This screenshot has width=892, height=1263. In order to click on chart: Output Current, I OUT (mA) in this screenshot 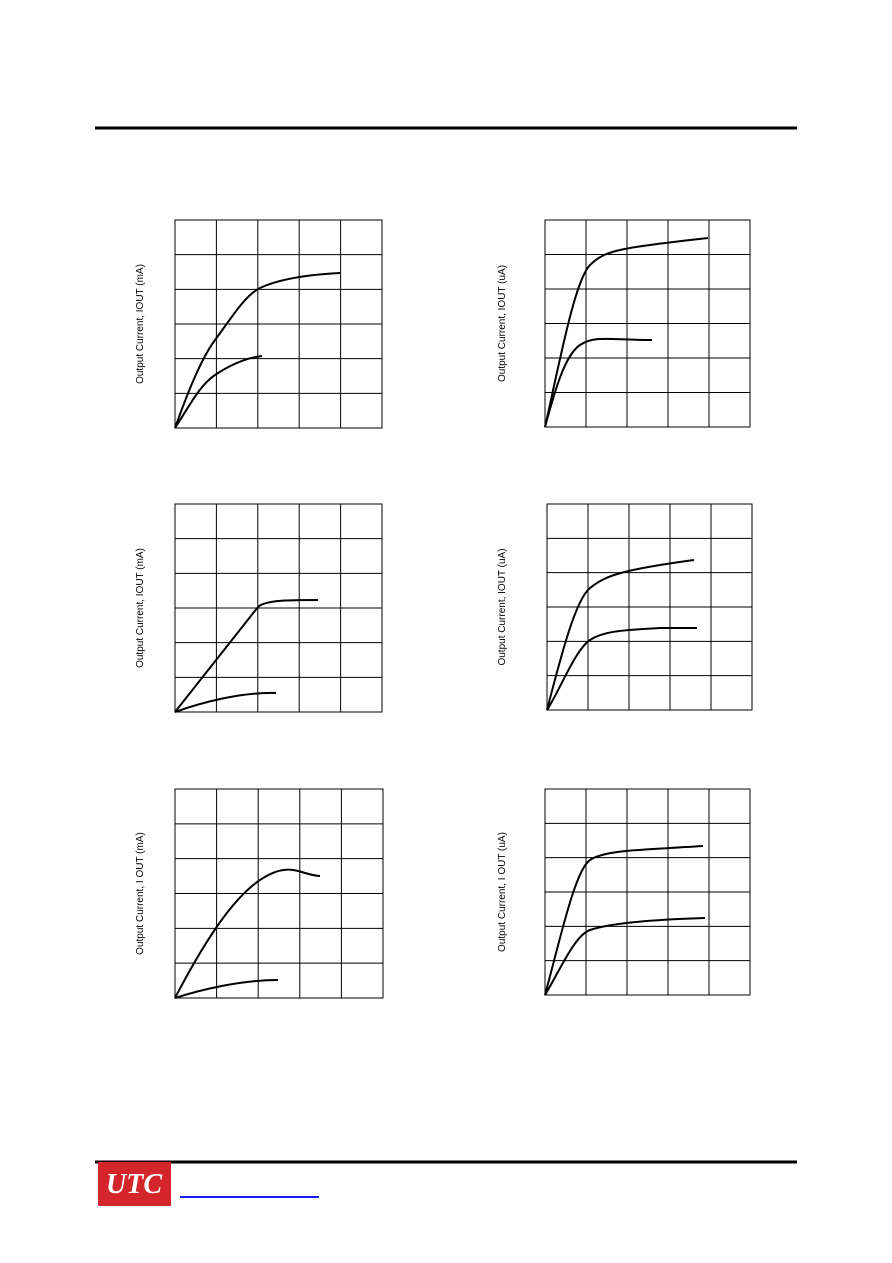, I will do `click(259, 893)`.